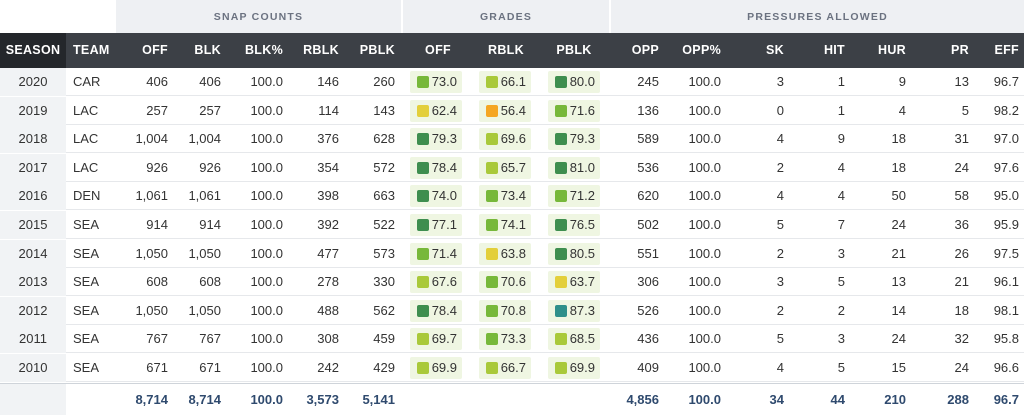 The height and width of the screenshot is (415, 1024). I want to click on column-header-grade-rblk: RBLK, so click(506, 50).